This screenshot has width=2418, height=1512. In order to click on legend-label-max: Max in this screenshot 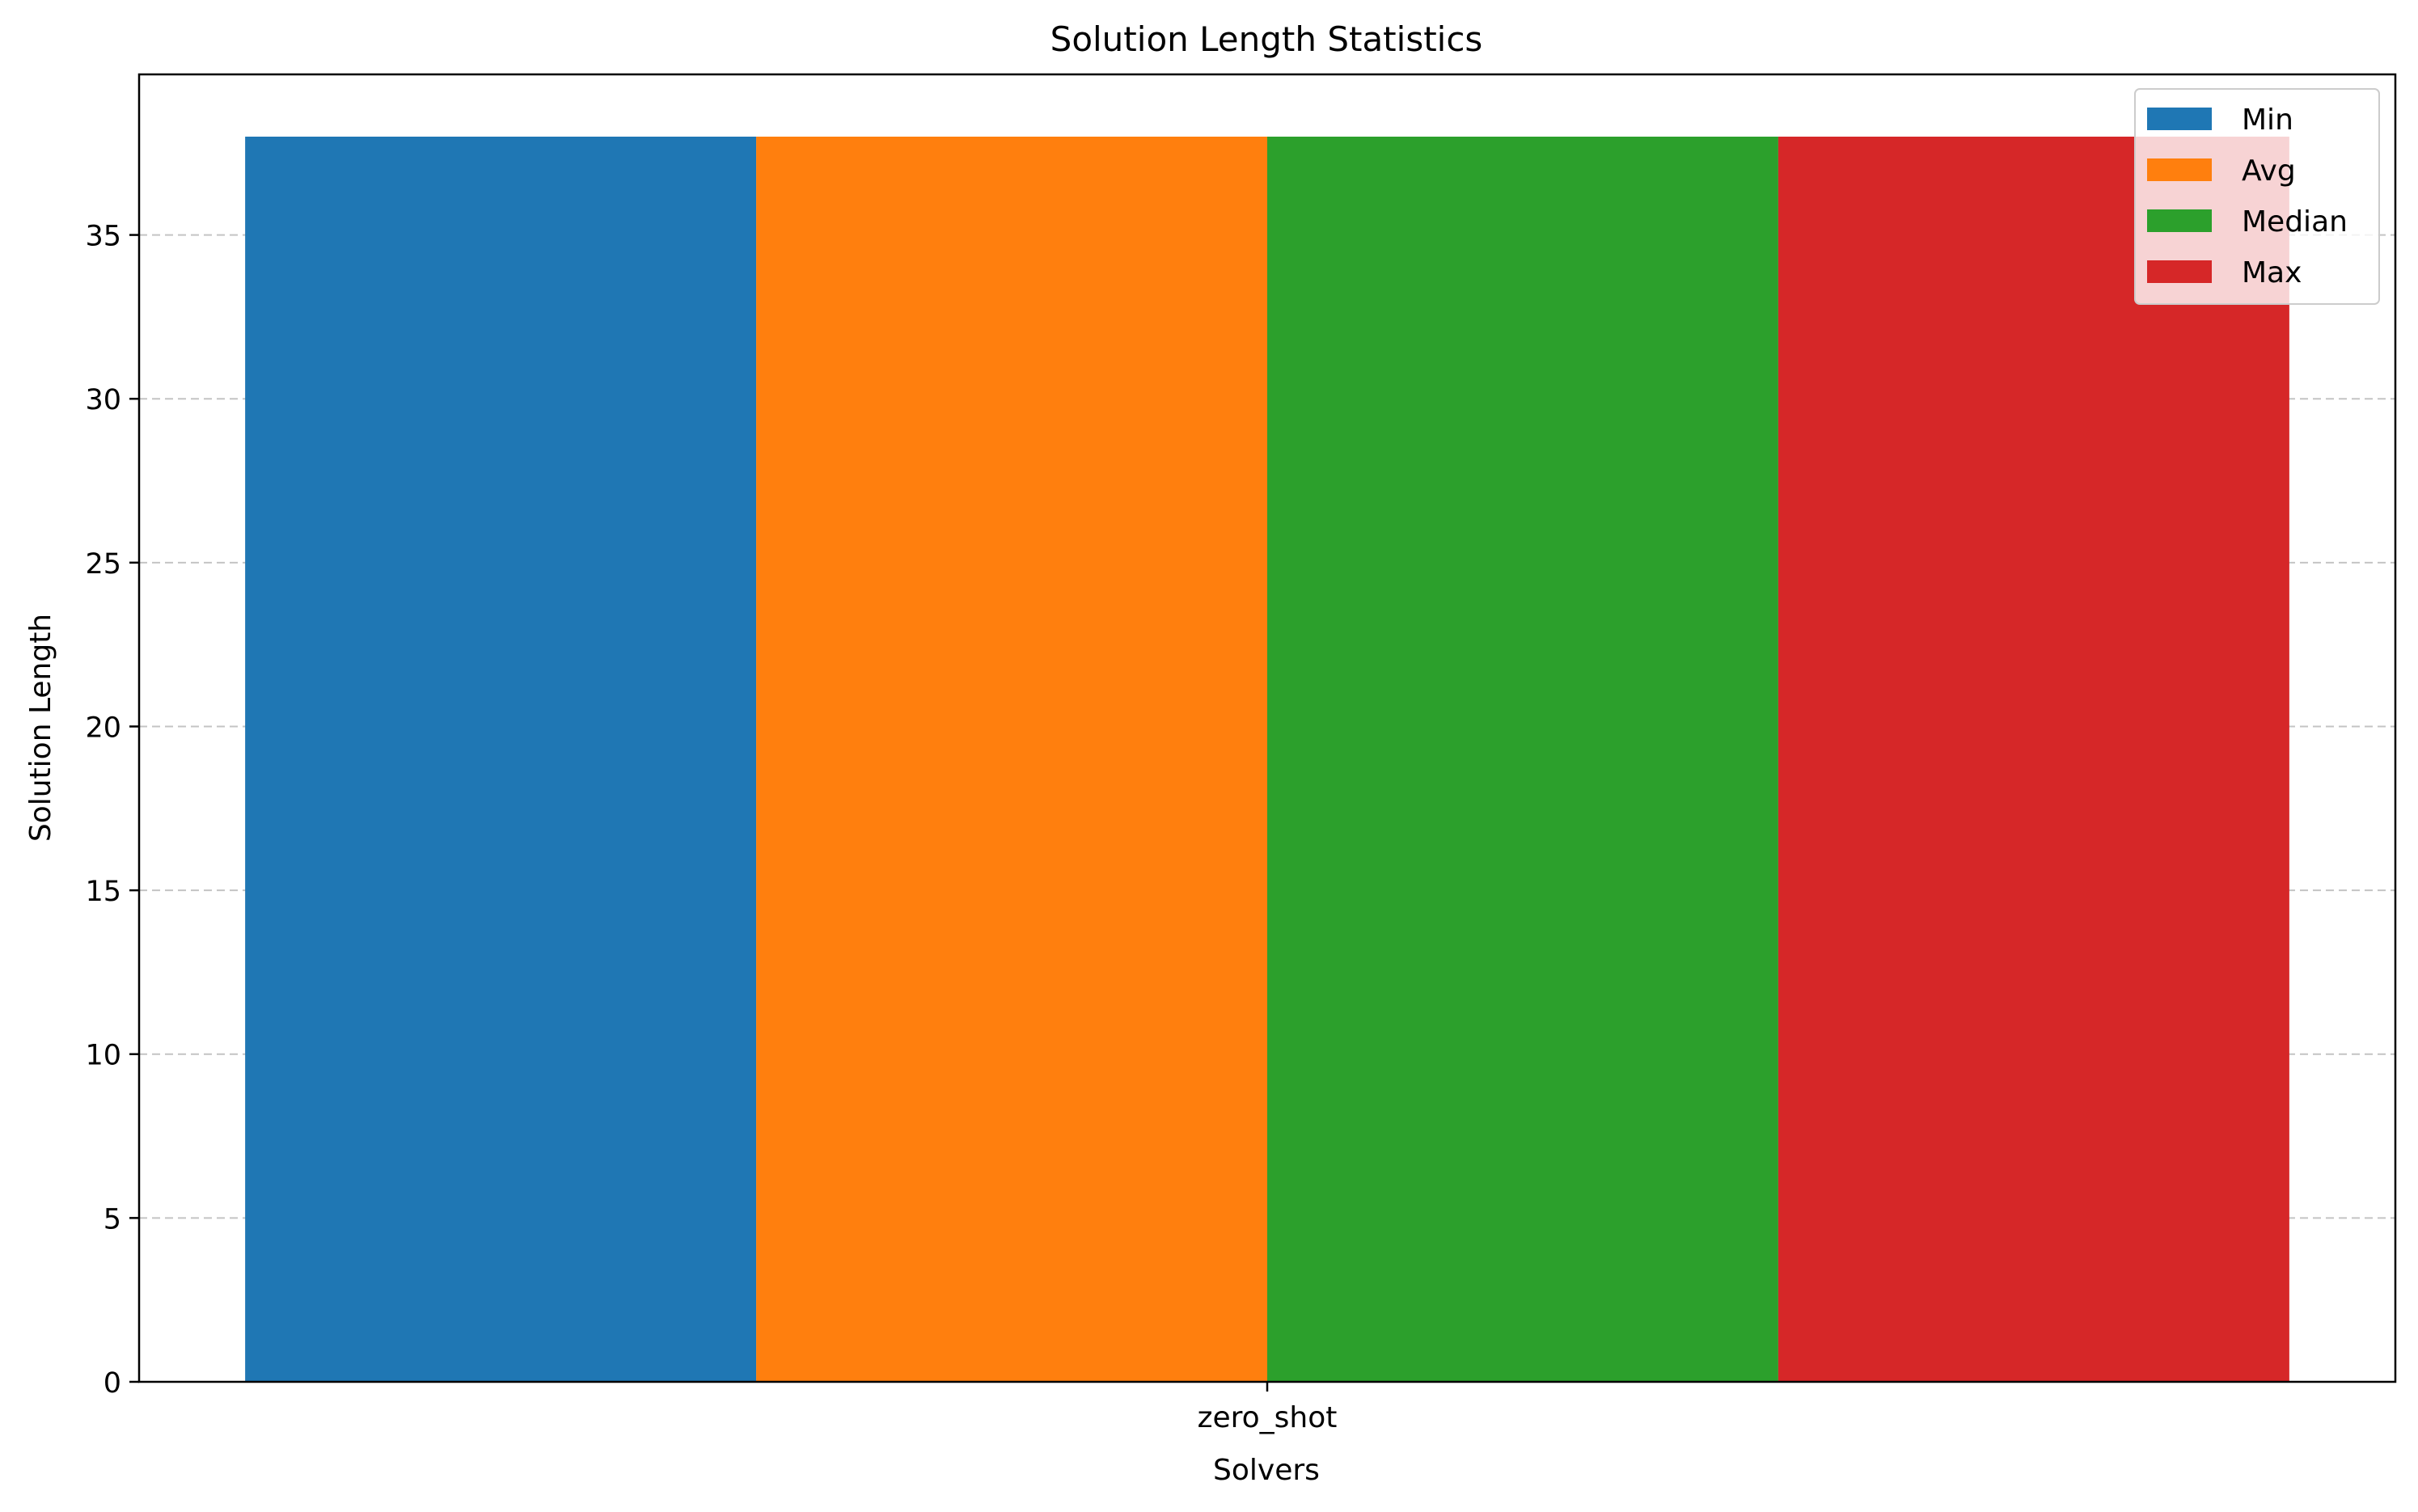, I will do `click(2272, 272)`.